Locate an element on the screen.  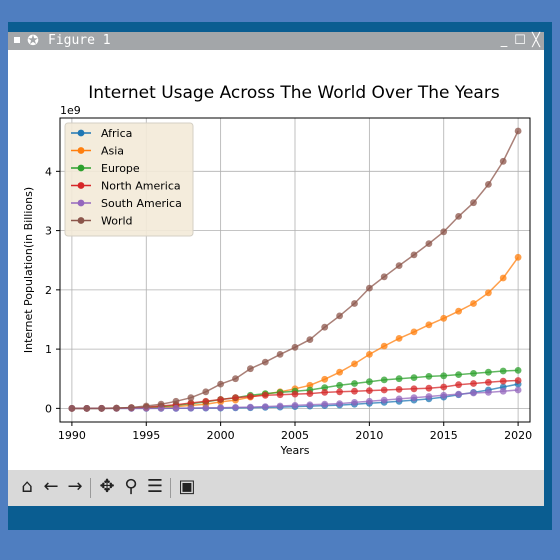
x-tick-label: 1995 is located at coordinates (146, 435).